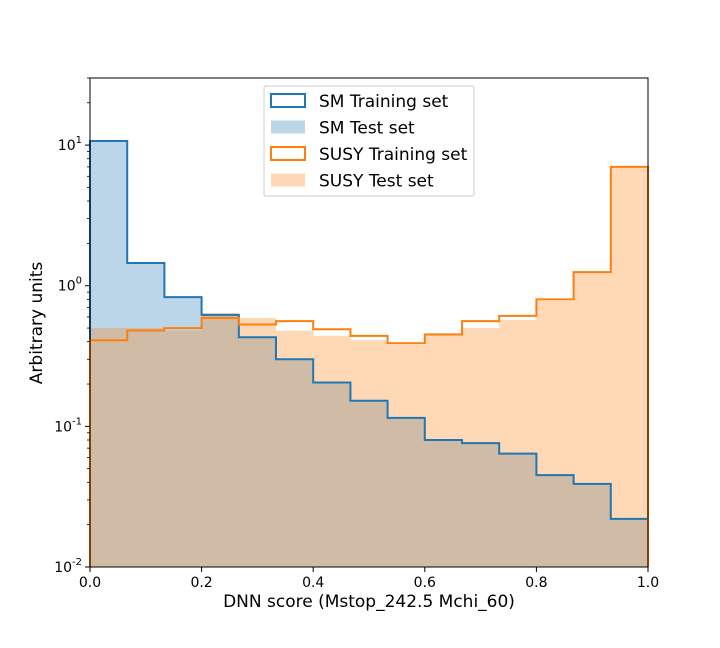 Image resolution: width=720 pixels, height=648 pixels. What do you see at coordinates (90, 583) in the screenshot?
I see `x-tick-label: 0.0` at bounding box center [90, 583].